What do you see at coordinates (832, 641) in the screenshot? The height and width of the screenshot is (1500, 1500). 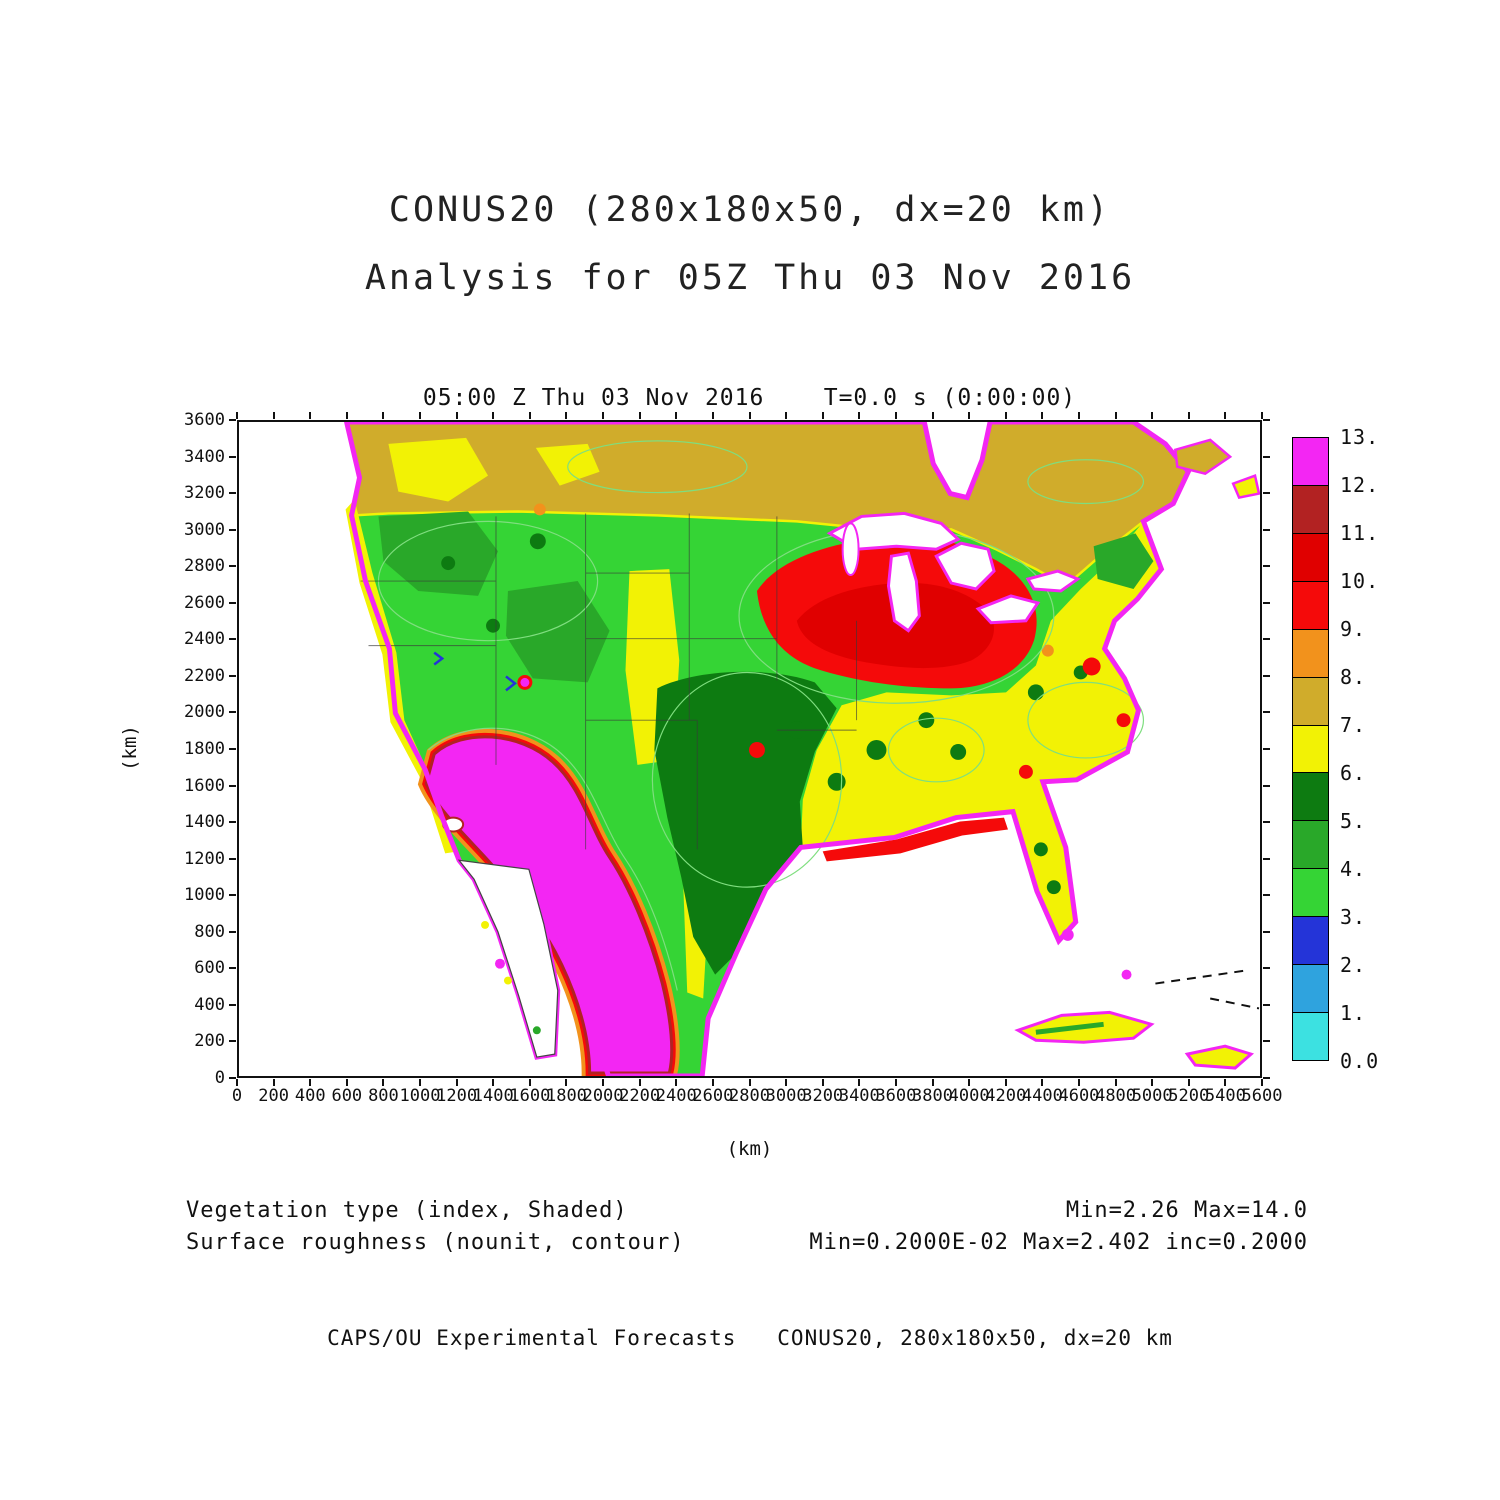 I see `red-dots` at bounding box center [832, 641].